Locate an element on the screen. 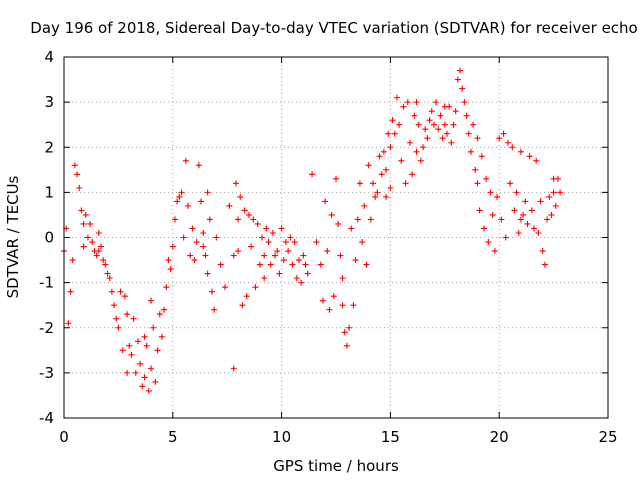  x-tick-label: 0 is located at coordinates (64, 437).